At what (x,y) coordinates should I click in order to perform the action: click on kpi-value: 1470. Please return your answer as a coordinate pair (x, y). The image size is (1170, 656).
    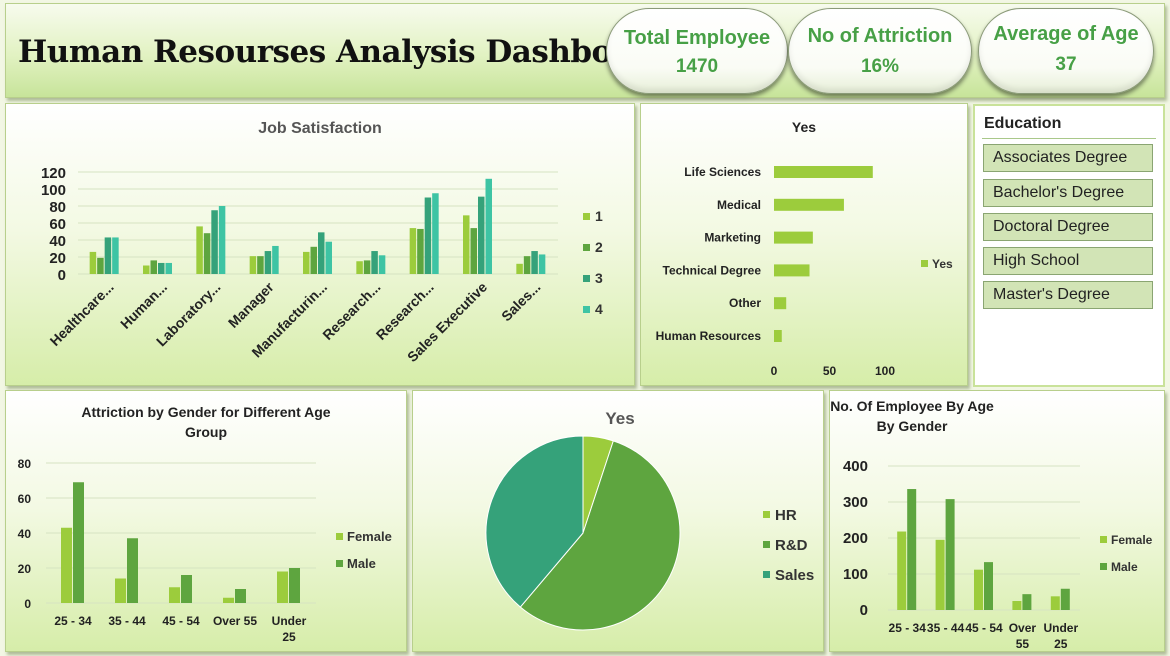
    Looking at the image, I should click on (697, 66).